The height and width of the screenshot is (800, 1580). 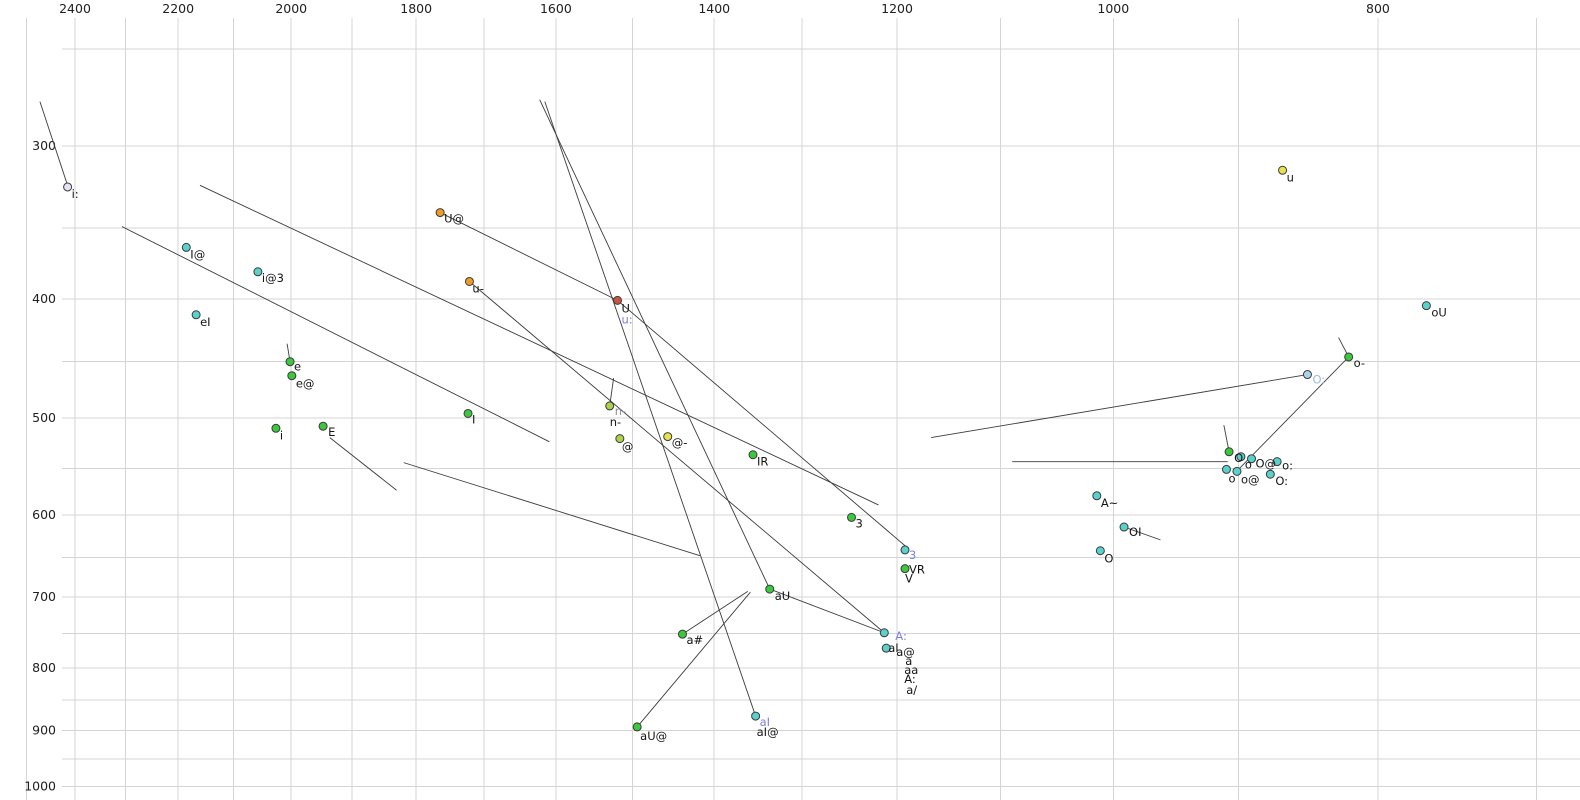 I want to click on x-axis-tick-label: 1600, so click(x=556, y=8).